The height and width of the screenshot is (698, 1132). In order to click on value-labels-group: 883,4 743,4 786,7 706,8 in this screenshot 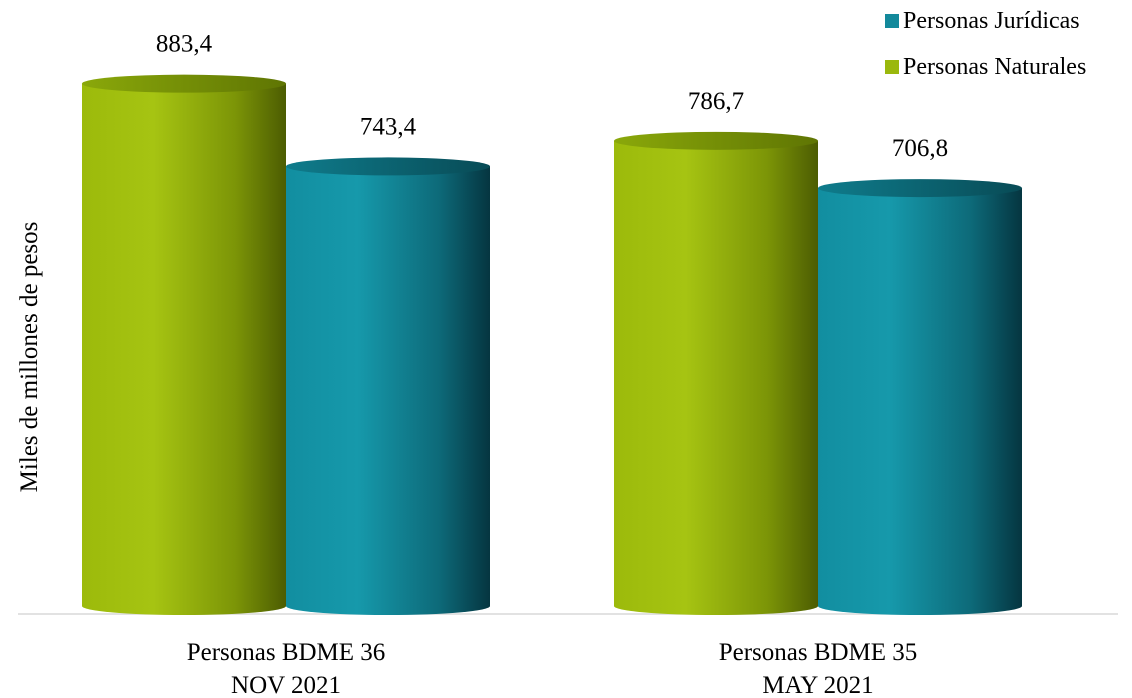, I will do `click(552, 96)`.